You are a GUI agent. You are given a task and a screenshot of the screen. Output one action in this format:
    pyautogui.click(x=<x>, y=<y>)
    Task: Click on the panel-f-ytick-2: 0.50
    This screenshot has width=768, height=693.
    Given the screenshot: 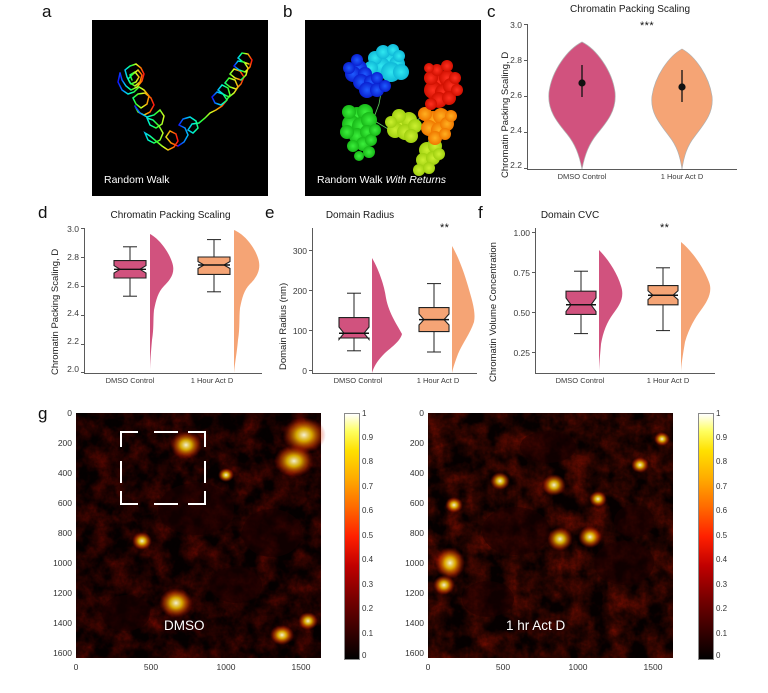 What is the action you would take?
    pyautogui.click(x=521, y=313)
    